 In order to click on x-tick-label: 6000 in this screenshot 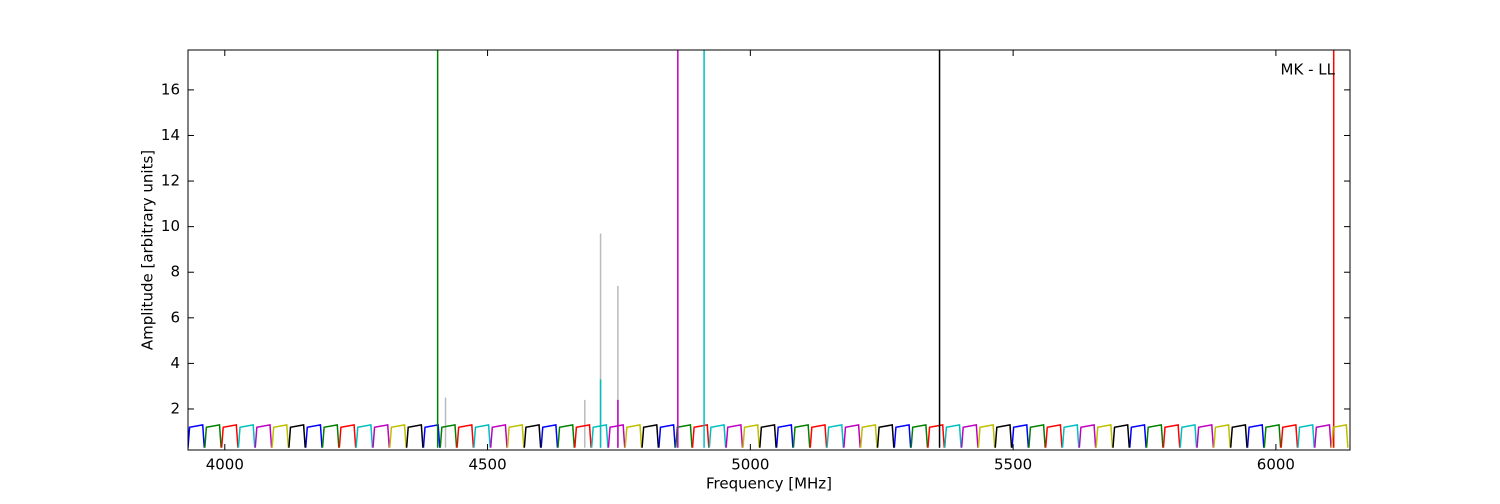, I will do `click(1276, 465)`.